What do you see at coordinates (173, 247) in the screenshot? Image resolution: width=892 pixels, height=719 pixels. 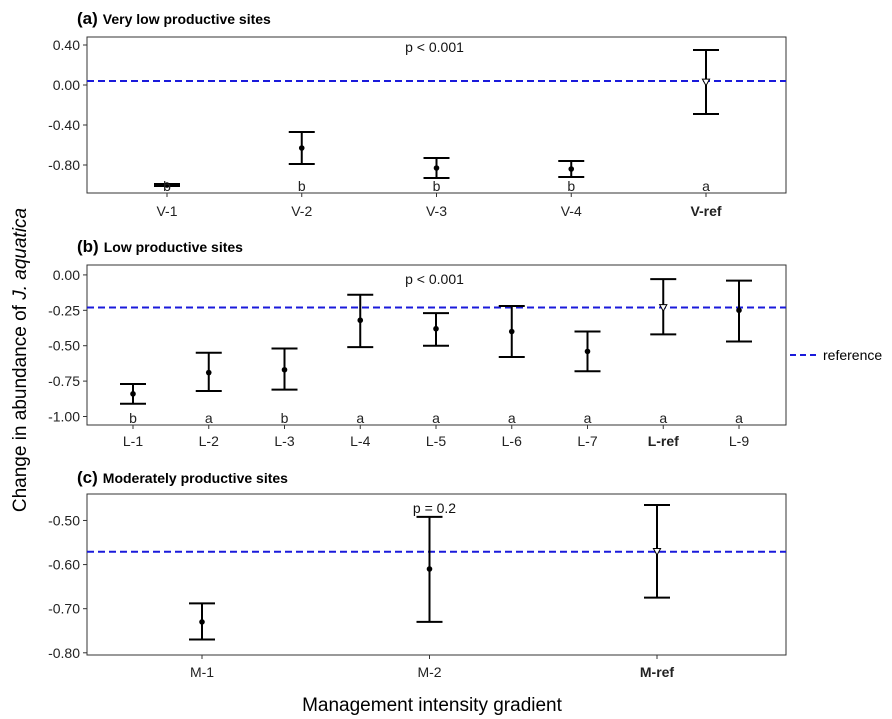 I see `panel-title-text: Low productive sites` at bounding box center [173, 247].